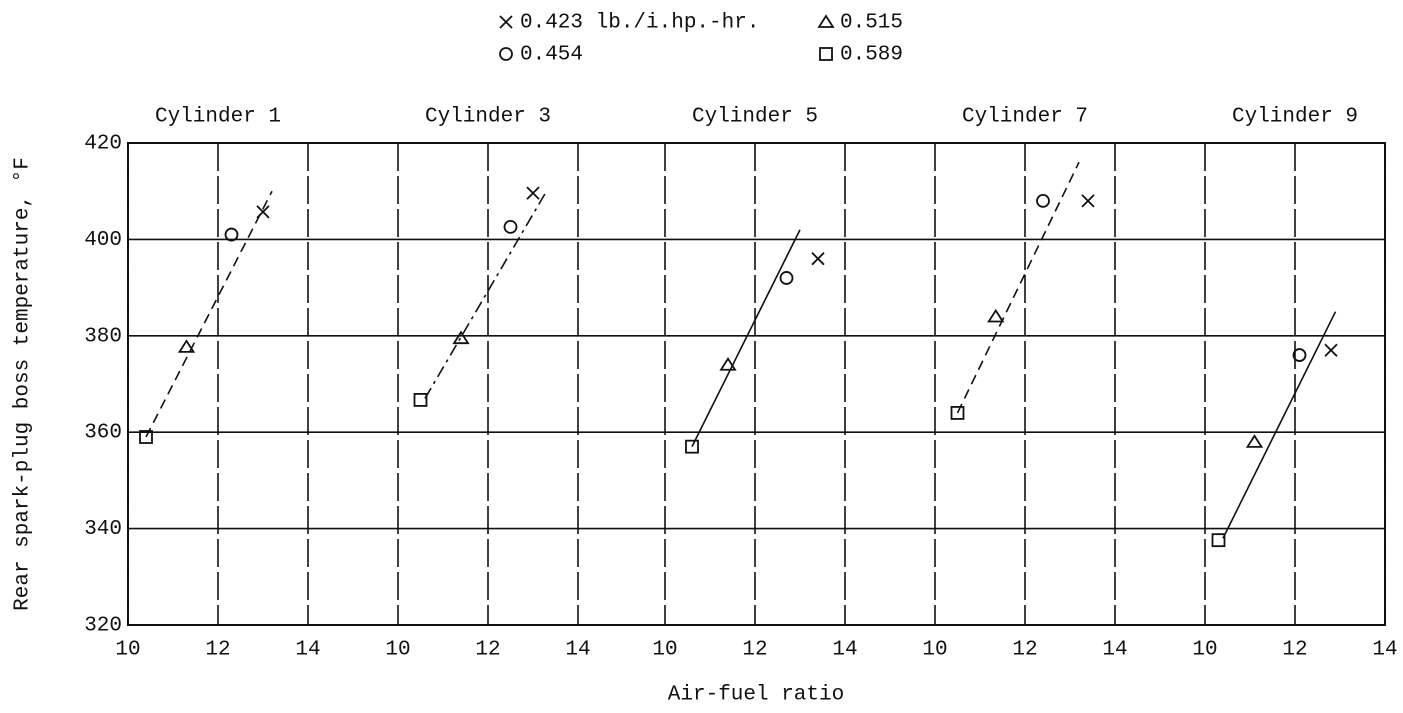  What do you see at coordinates (488, 117) in the screenshot?
I see `panel-title: Cylinder 3` at bounding box center [488, 117].